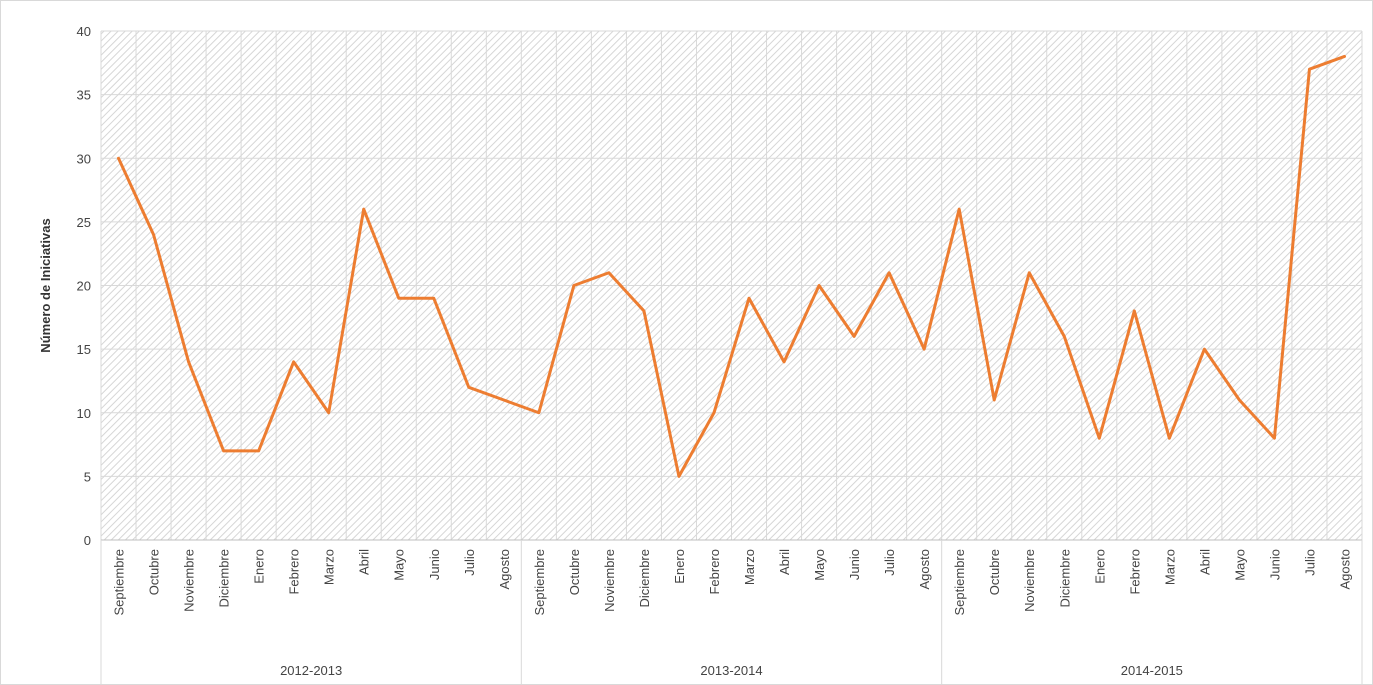 This screenshot has height=685, width=1373. I want to click on y-tick-label: 35, so click(84, 95).